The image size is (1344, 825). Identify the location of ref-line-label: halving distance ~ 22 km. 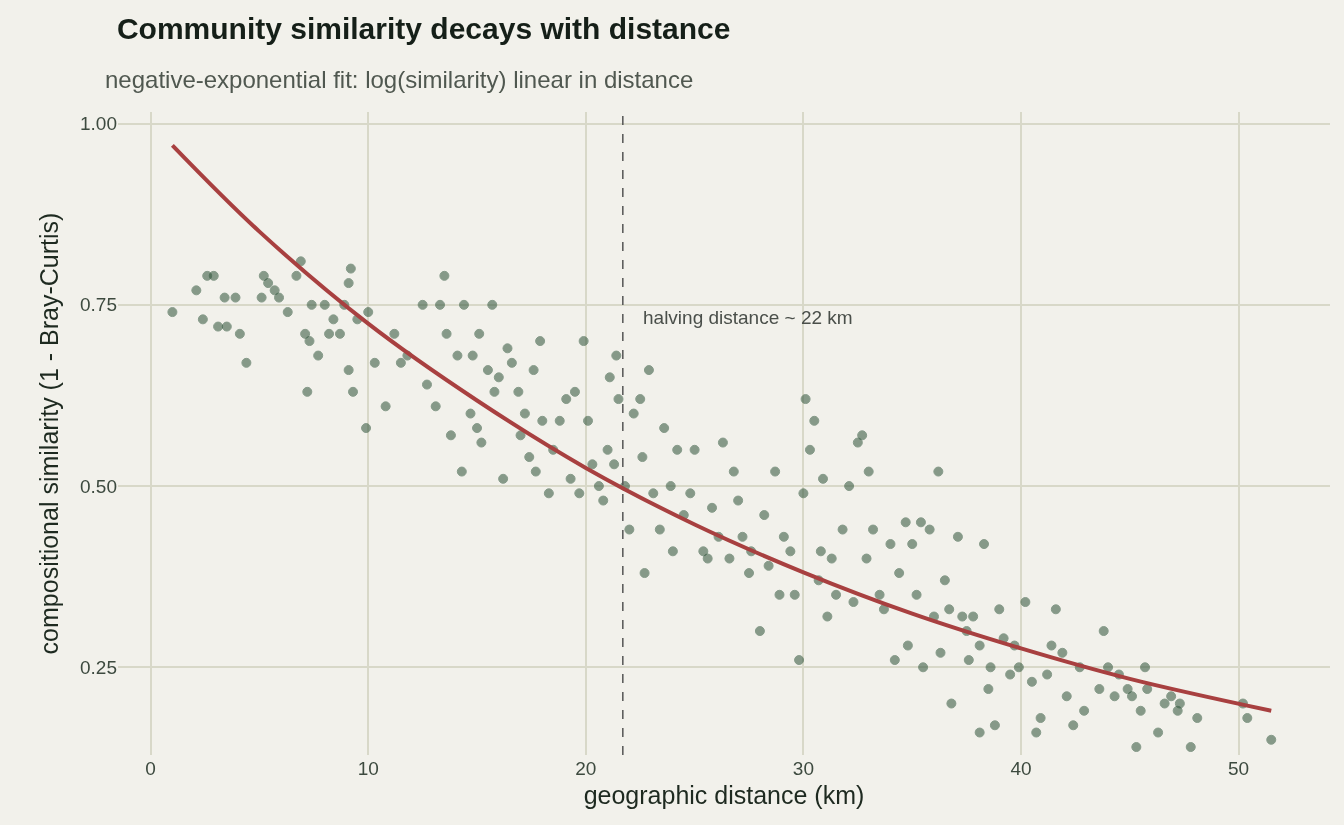
(748, 317).